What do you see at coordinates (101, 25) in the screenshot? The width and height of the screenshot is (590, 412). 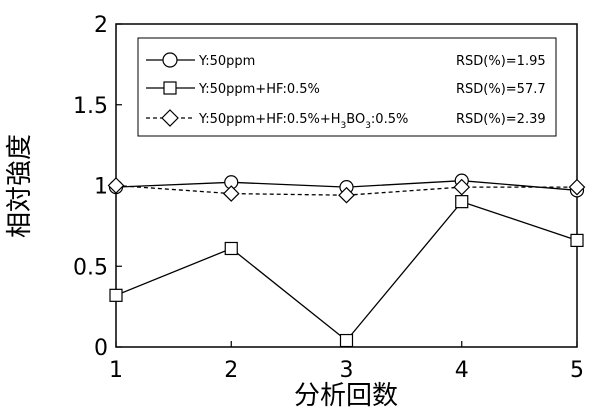 I see `y-tick-label: 2` at bounding box center [101, 25].